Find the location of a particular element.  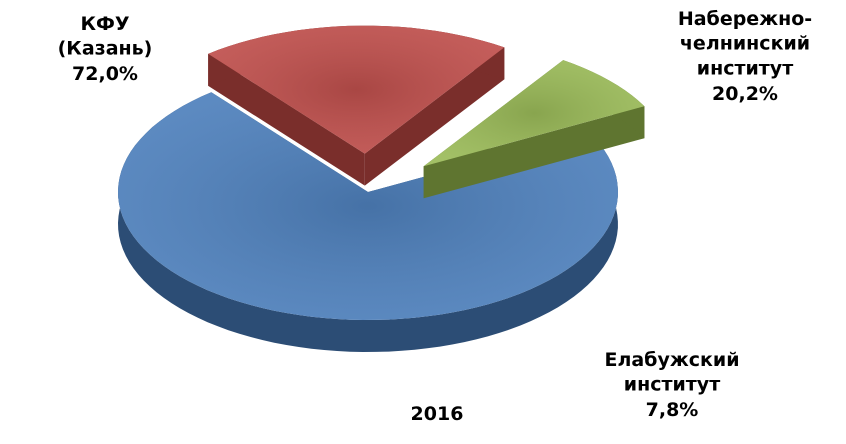

value-label: 72,0% is located at coordinates (105, 74).